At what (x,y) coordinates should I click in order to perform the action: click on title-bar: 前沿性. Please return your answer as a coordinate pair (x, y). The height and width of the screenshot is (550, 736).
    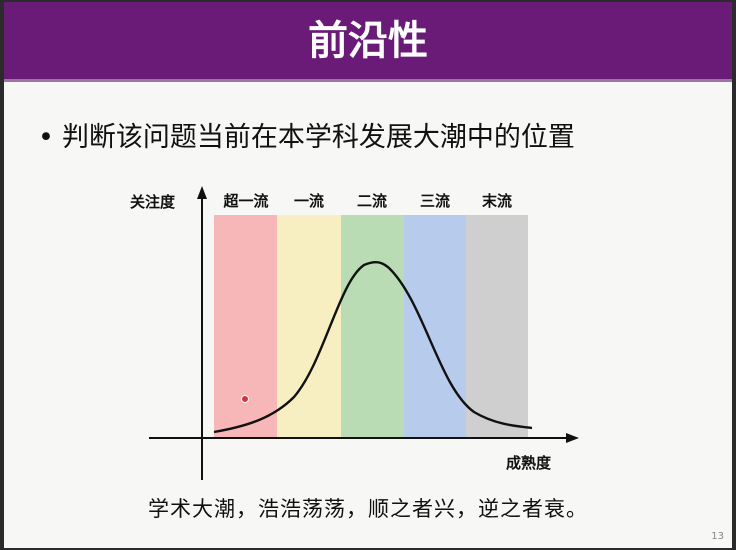
    Looking at the image, I should click on (368, 42).